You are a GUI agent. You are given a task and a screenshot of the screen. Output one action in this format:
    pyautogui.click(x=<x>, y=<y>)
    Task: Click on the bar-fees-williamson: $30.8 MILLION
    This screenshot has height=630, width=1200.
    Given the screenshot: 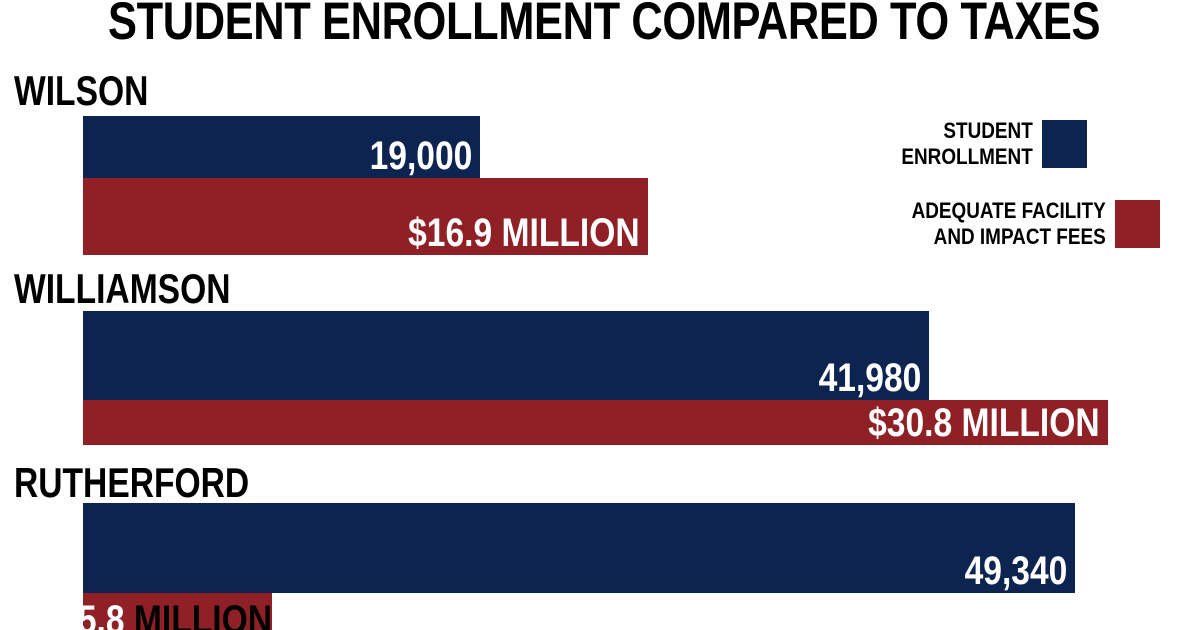 What is the action you would take?
    pyautogui.click(x=595, y=422)
    